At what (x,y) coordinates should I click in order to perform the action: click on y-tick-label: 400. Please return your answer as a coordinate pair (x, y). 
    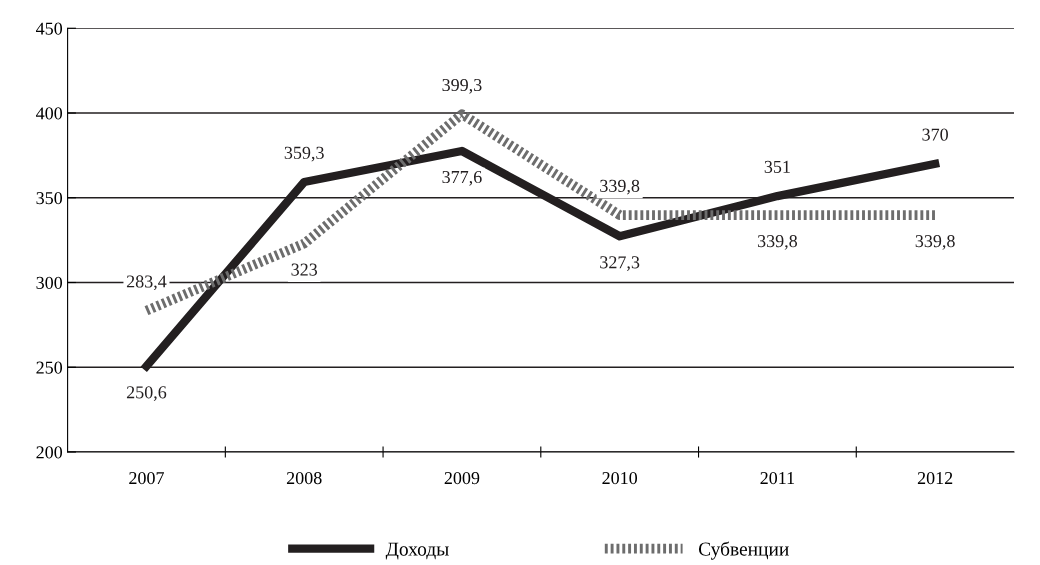
    Looking at the image, I should click on (49, 113).